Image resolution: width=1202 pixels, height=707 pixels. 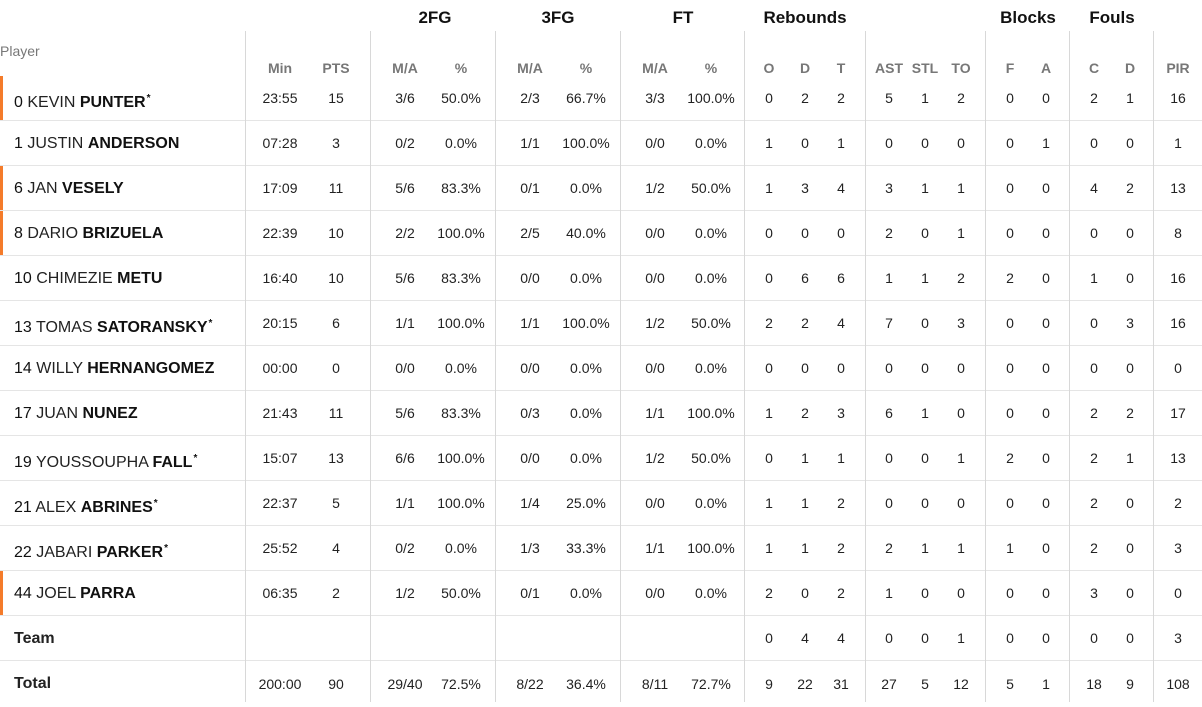 I want to click on cell-pir: 13, so click(x=1178, y=188).